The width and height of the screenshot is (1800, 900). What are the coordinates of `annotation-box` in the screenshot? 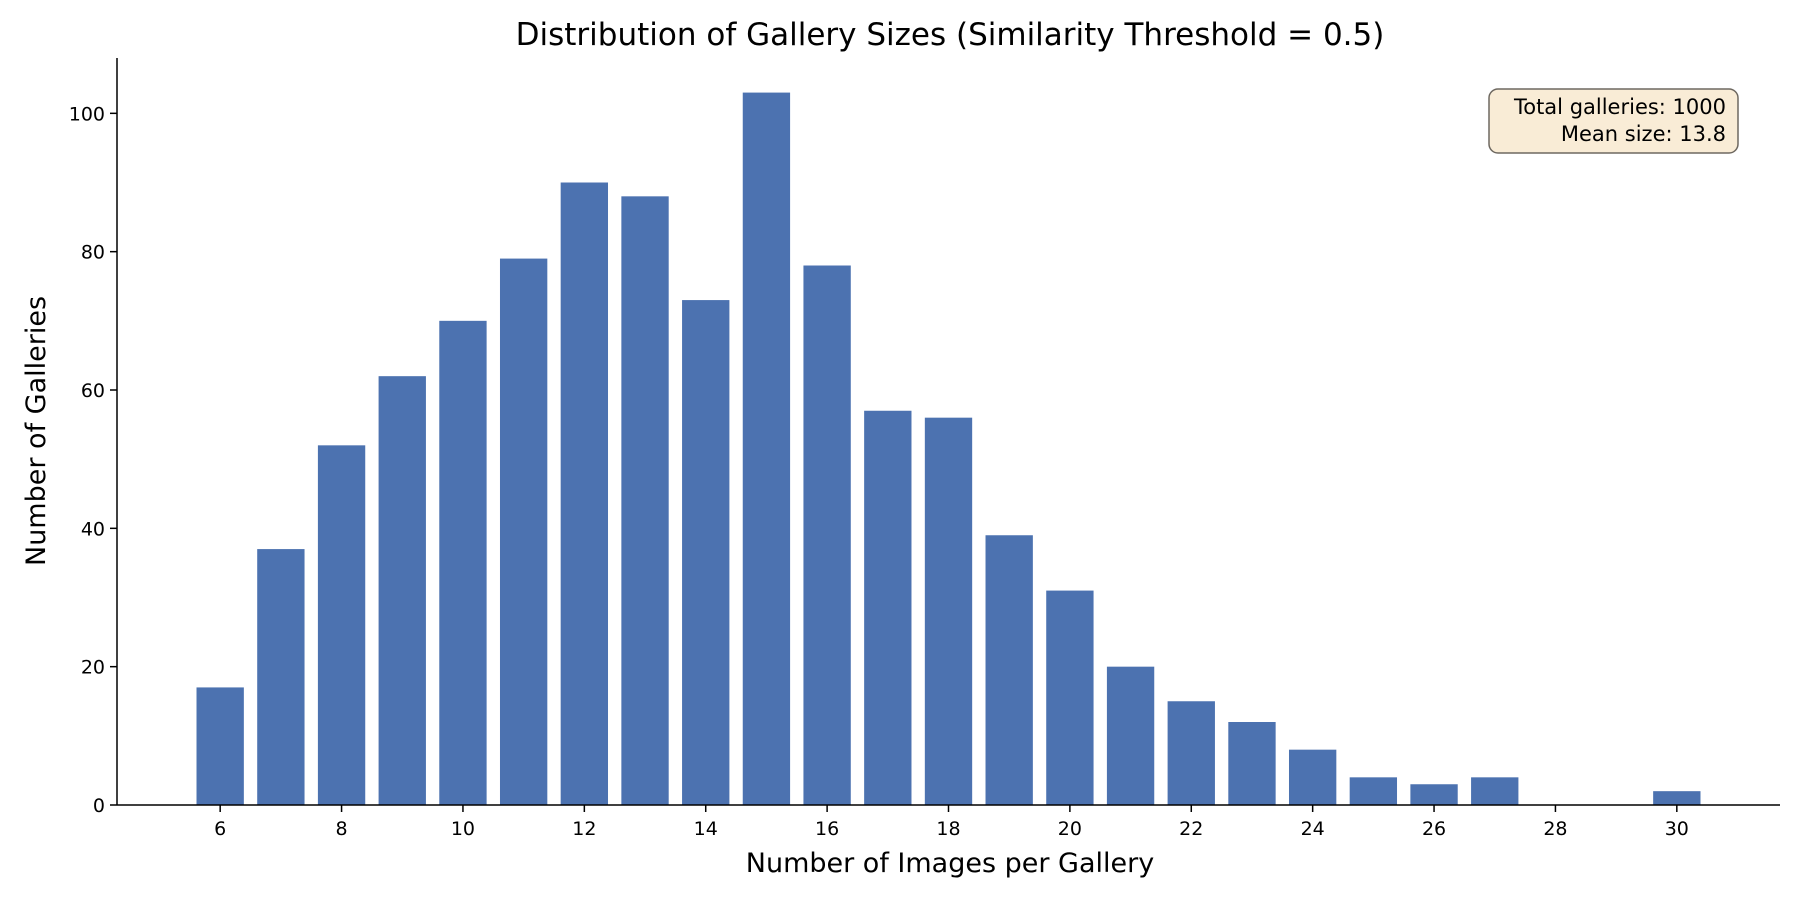 It's located at (1613, 121).